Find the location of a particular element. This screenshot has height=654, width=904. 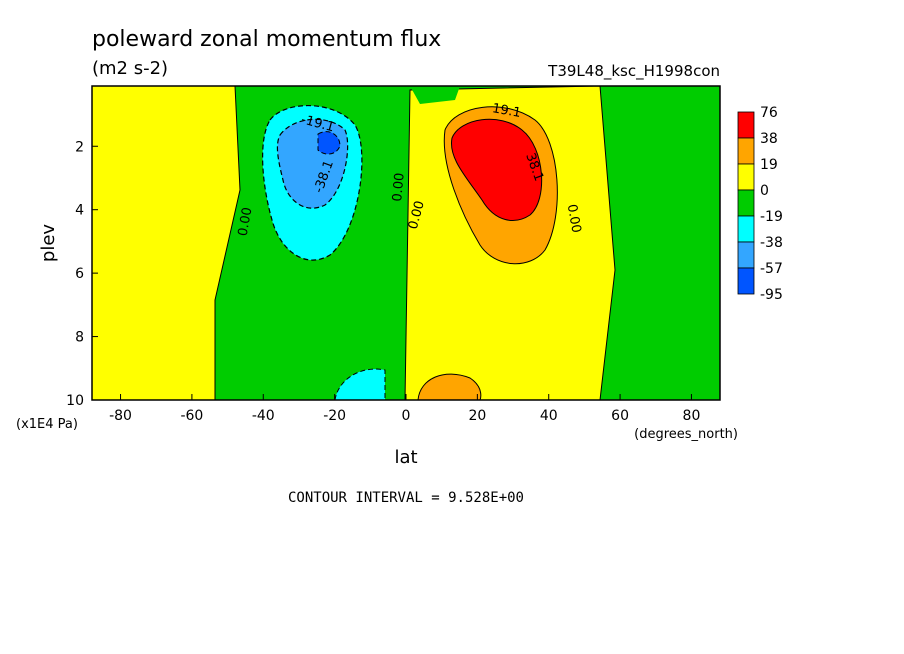

colorbar-label: -38 is located at coordinates (771, 243).